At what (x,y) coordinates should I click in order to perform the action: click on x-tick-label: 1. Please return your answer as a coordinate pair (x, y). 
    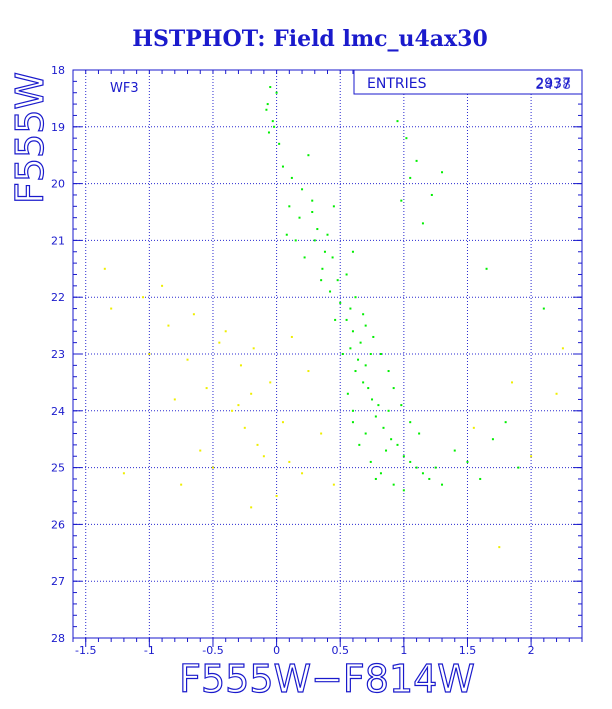
    Looking at the image, I should click on (403, 650).